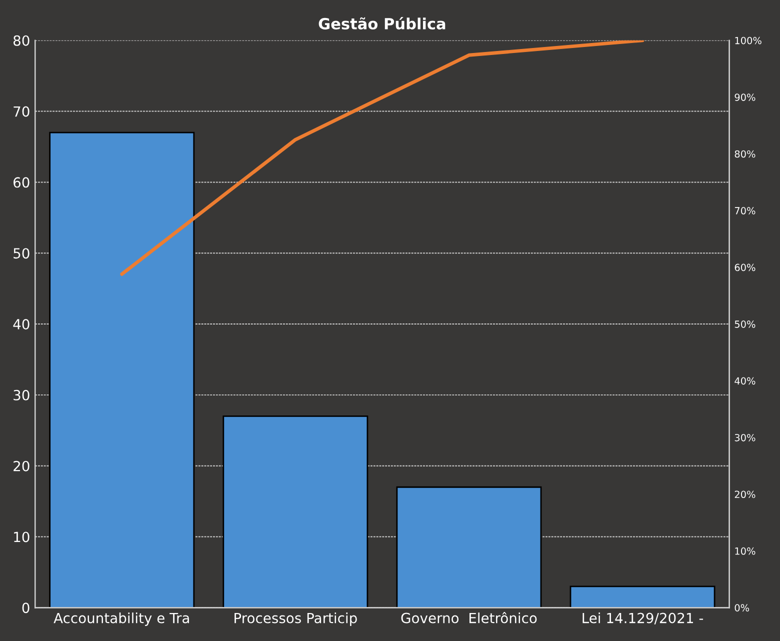  I want to click on y2-tick-label: 40%, so click(745, 381).